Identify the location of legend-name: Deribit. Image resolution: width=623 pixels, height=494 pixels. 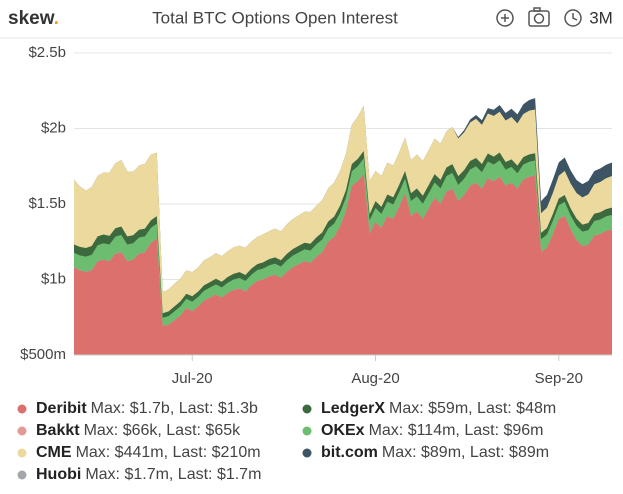
(61, 408).